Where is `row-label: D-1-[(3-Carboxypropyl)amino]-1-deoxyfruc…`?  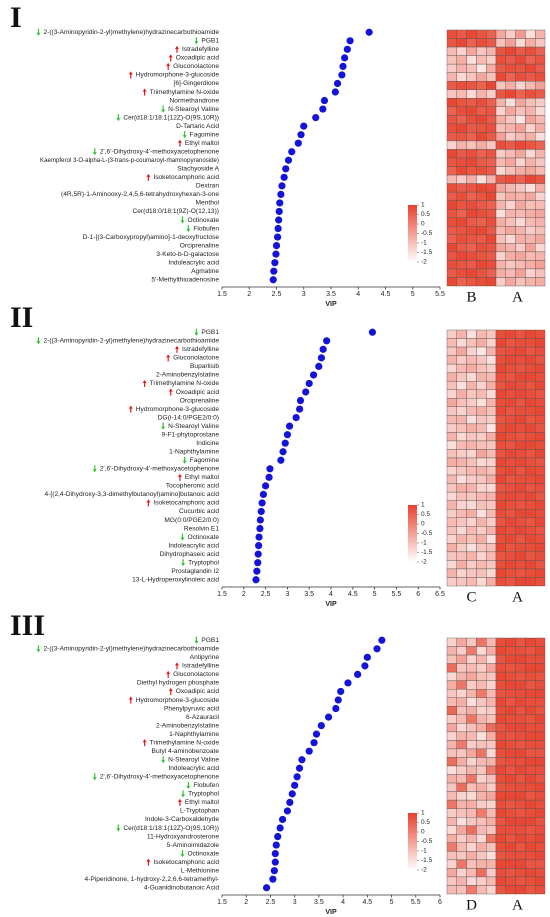 row-label: D-1-[(3-Carboxypropyl)amino]-1-deoxyfruc… is located at coordinates (151, 237).